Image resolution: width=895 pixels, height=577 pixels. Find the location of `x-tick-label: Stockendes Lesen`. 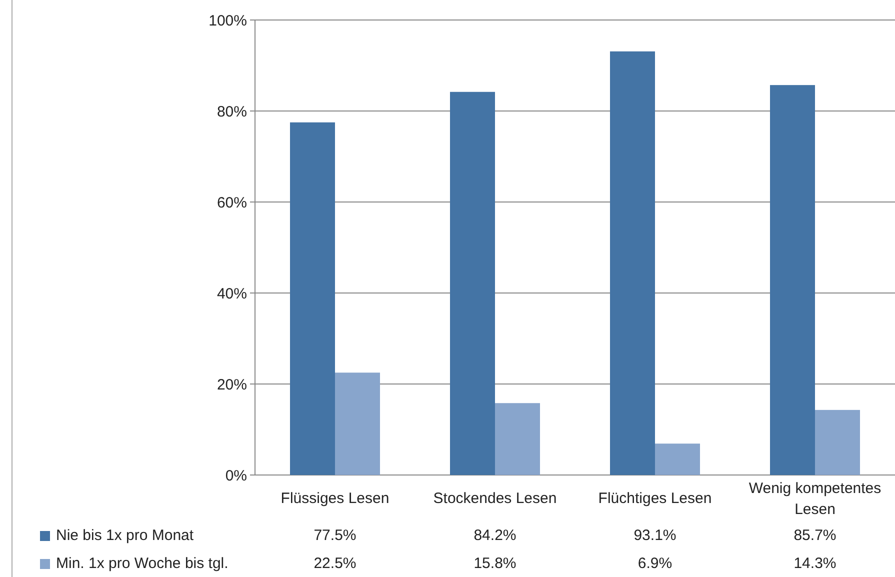

x-tick-label: Stockendes Lesen is located at coordinates (495, 498).